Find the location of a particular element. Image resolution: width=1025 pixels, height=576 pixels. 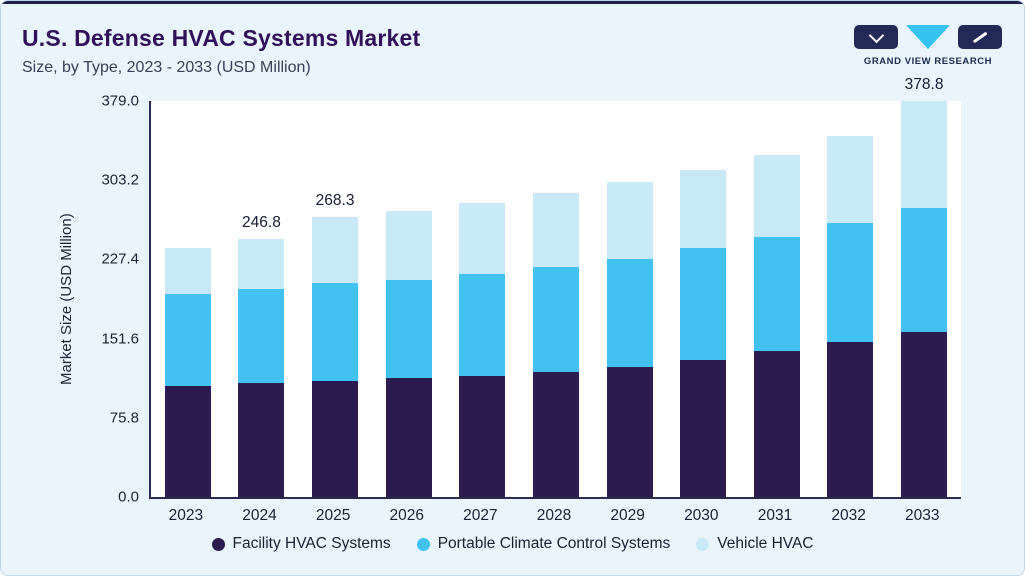

bar-2030 is located at coordinates (703, 333).